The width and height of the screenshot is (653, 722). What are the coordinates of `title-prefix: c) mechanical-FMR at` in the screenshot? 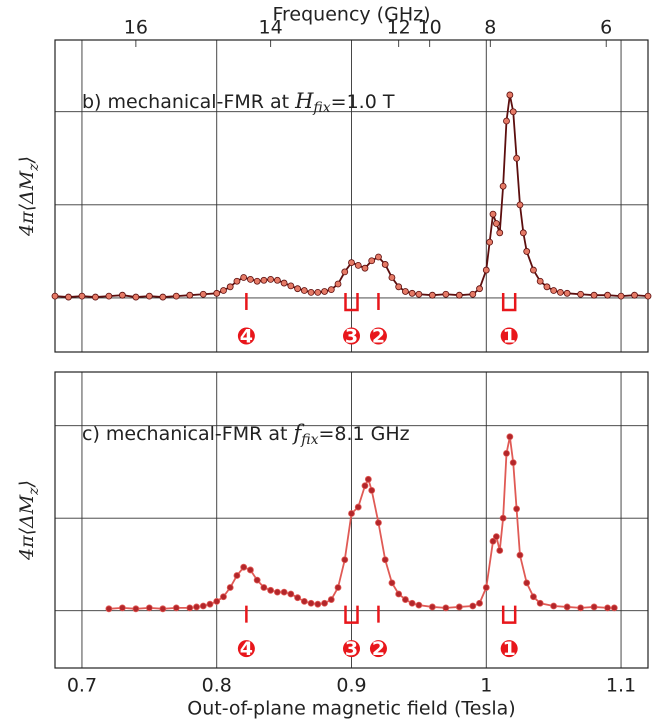 It's located at (187, 434).